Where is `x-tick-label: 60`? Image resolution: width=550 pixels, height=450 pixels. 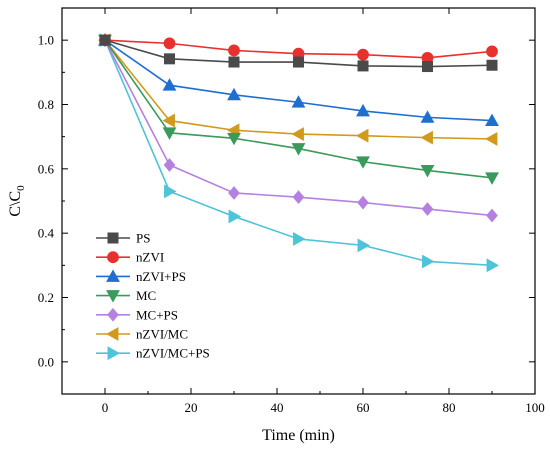
x-tick-label: 60 is located at coordinates (363, 407).